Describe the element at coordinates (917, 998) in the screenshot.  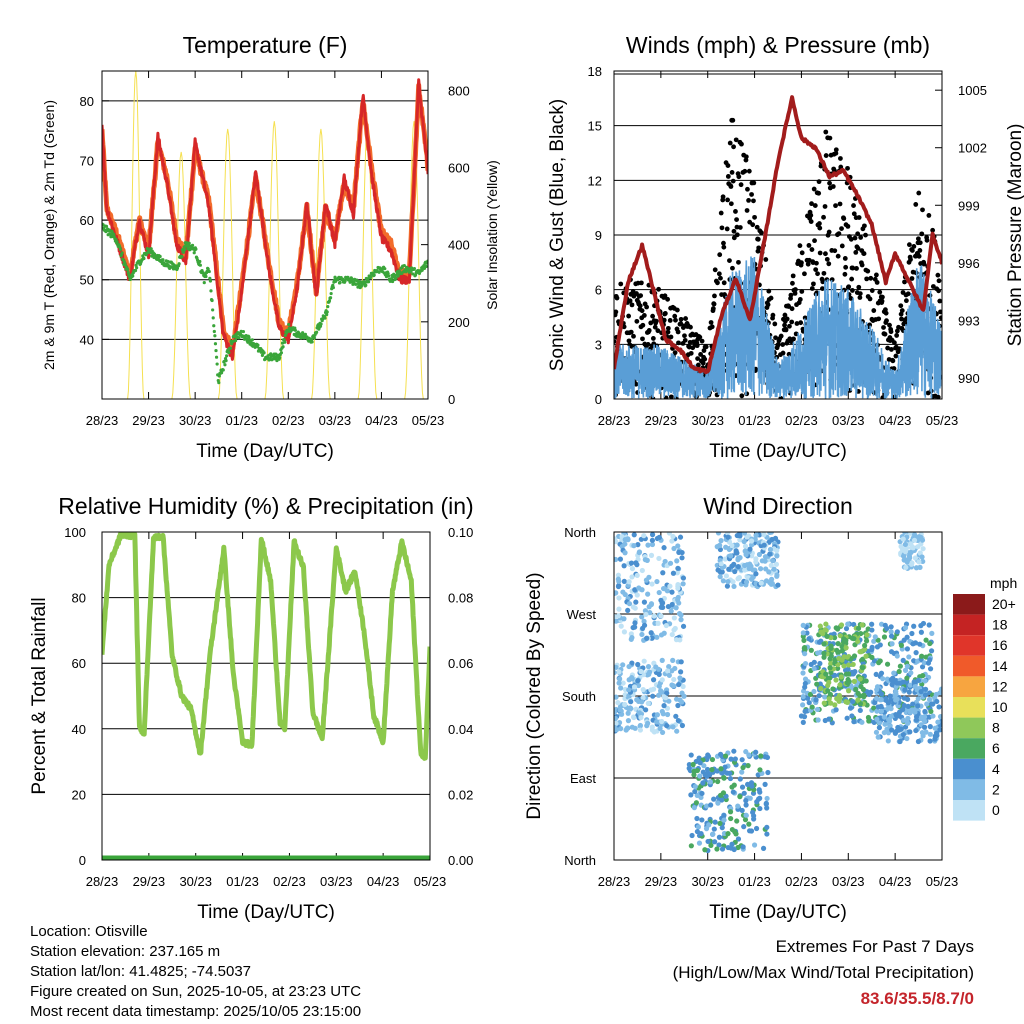
I see `extremes-values: 83.6/35.5/8.7/0` at that location.